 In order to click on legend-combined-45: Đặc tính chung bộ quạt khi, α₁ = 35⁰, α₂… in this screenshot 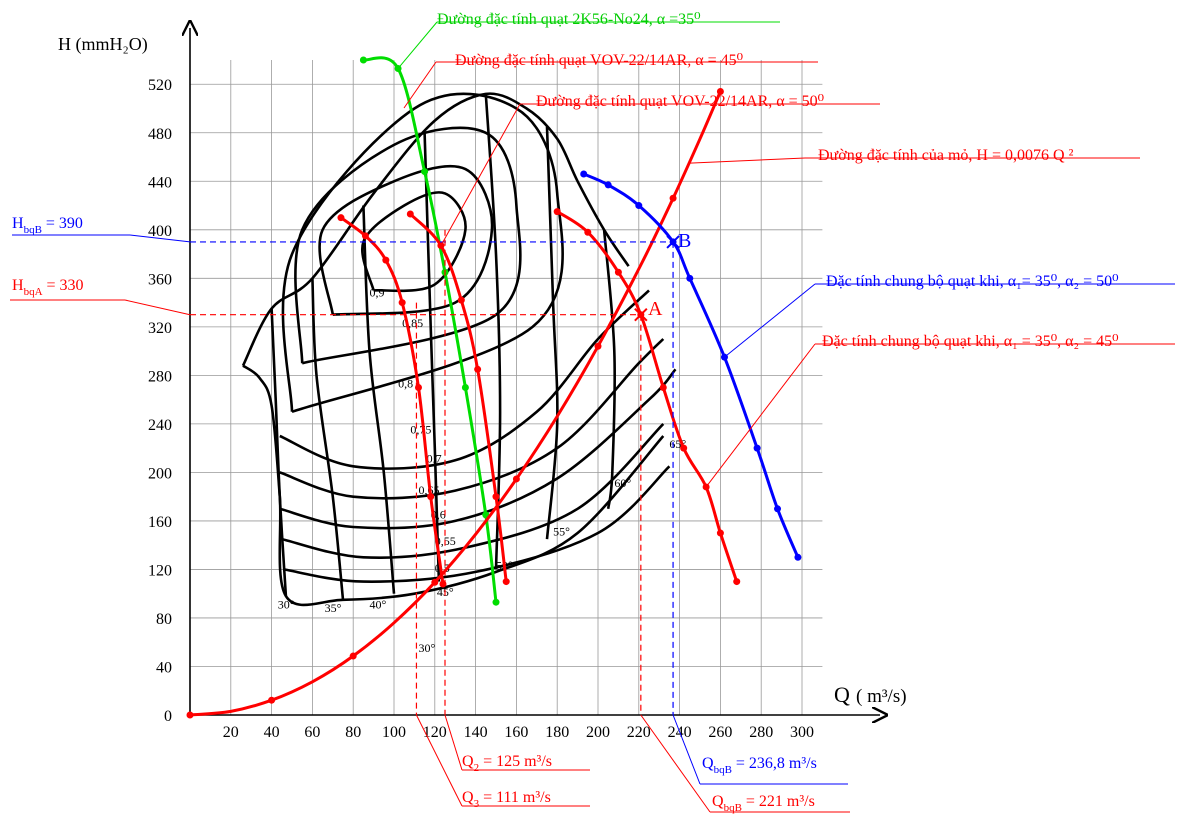, I will do `click(970, 341)`.